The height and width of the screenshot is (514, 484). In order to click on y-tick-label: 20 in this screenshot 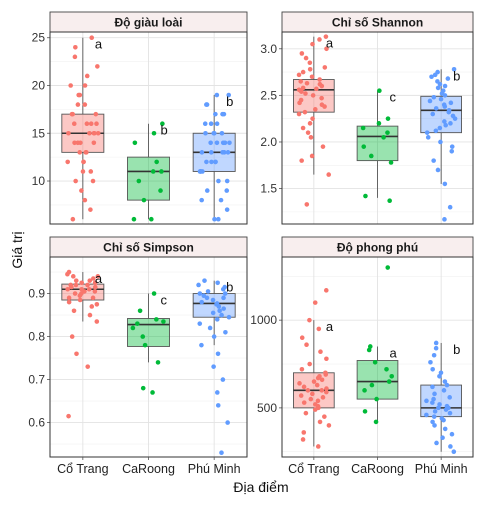, I will do `click(39, 85)`.